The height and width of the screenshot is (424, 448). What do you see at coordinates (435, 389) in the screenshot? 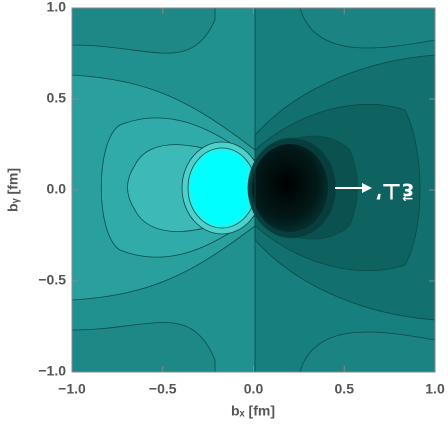
I see `x-tick-label: 1.0` at bounding box center [435, 389].